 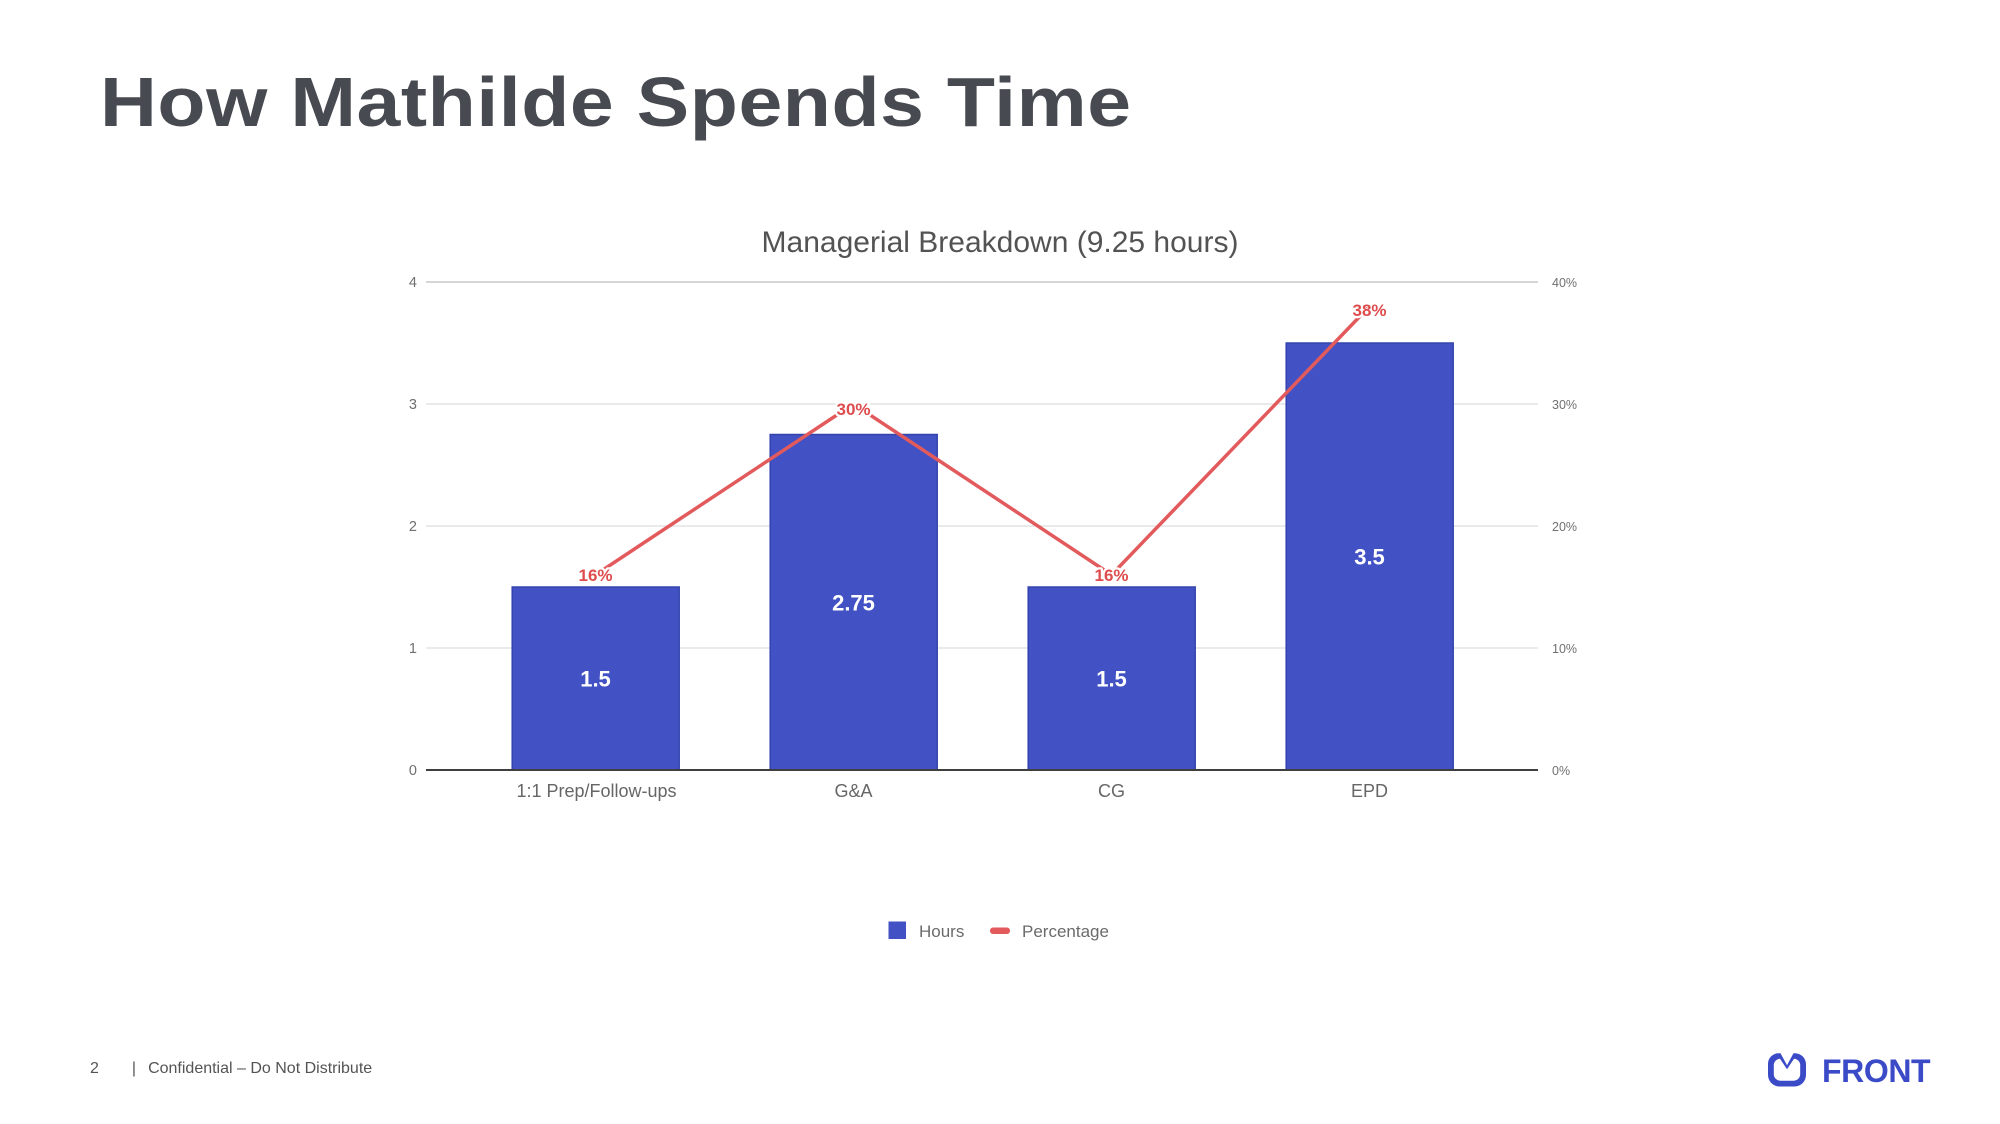 I want to click on svg-text: CG, so click(x=1111, y=791).